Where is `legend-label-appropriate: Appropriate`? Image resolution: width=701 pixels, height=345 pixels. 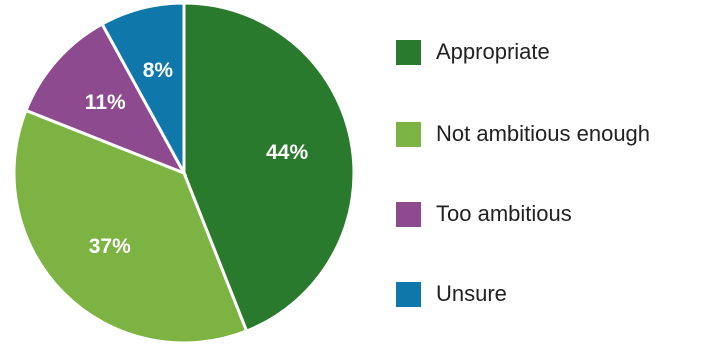
legend-label-appropriate: Appropriate is located at coordinates (493, 51).